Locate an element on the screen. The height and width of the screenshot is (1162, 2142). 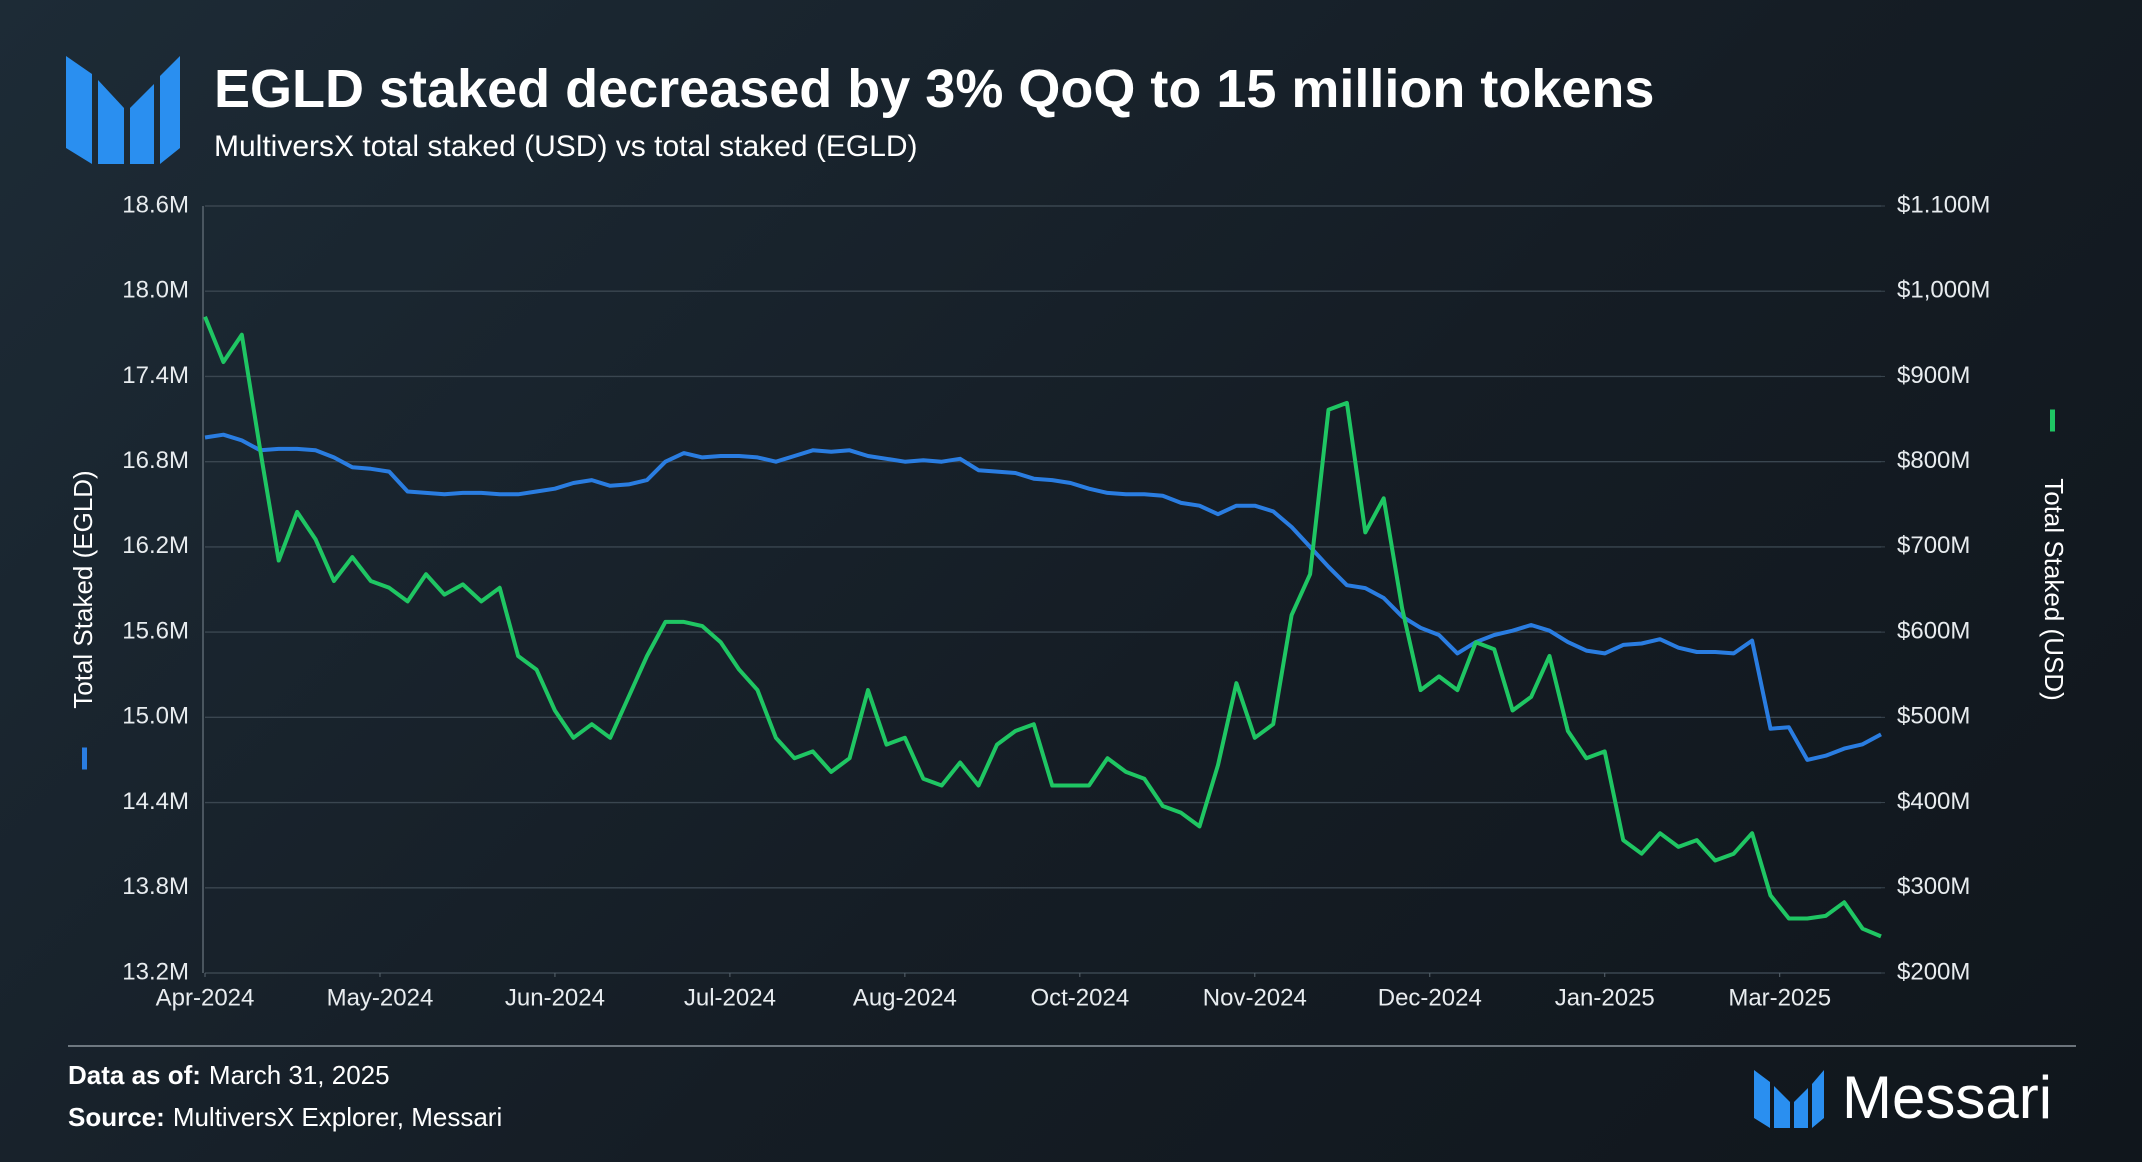
y-tick-label: 16.8M is located at coordinates (155, 460).